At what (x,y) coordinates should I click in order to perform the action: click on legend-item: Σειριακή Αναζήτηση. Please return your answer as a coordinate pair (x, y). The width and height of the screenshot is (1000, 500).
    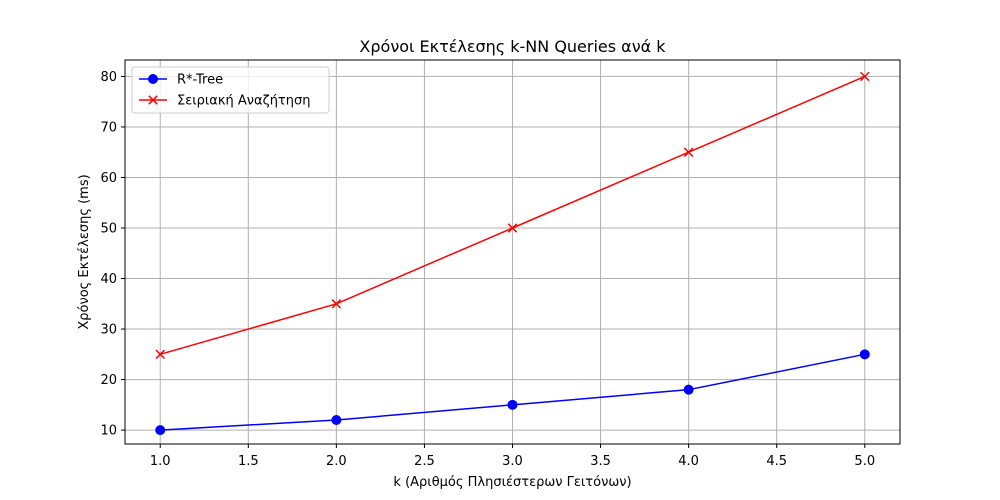
    Looking at the image, I should click on (224, 101).